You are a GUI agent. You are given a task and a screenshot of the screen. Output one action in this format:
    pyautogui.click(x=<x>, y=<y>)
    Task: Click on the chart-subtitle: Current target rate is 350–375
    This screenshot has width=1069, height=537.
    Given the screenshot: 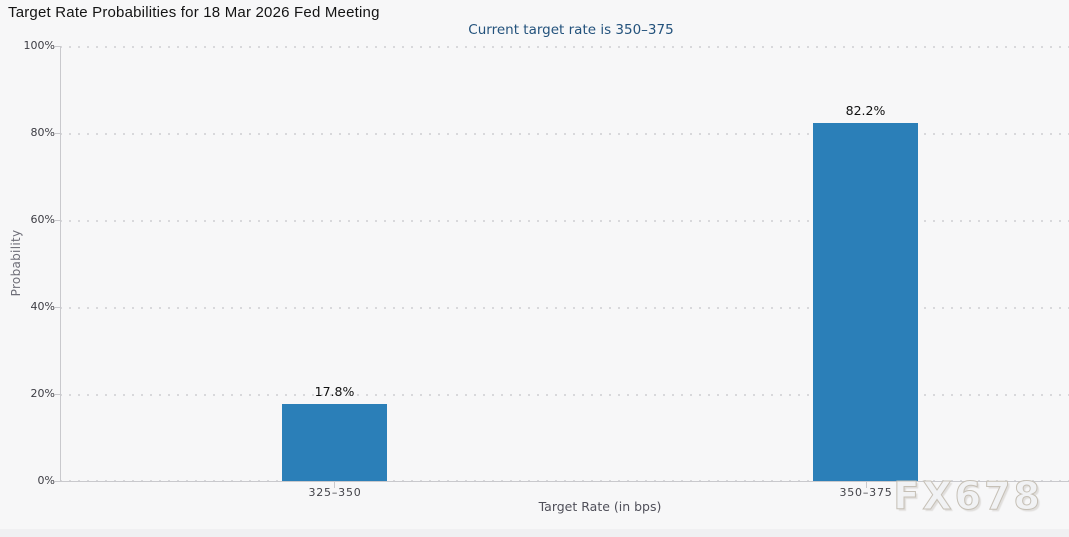 What is the action you would take?
    pyautogui.click(x=571, y=30)
    